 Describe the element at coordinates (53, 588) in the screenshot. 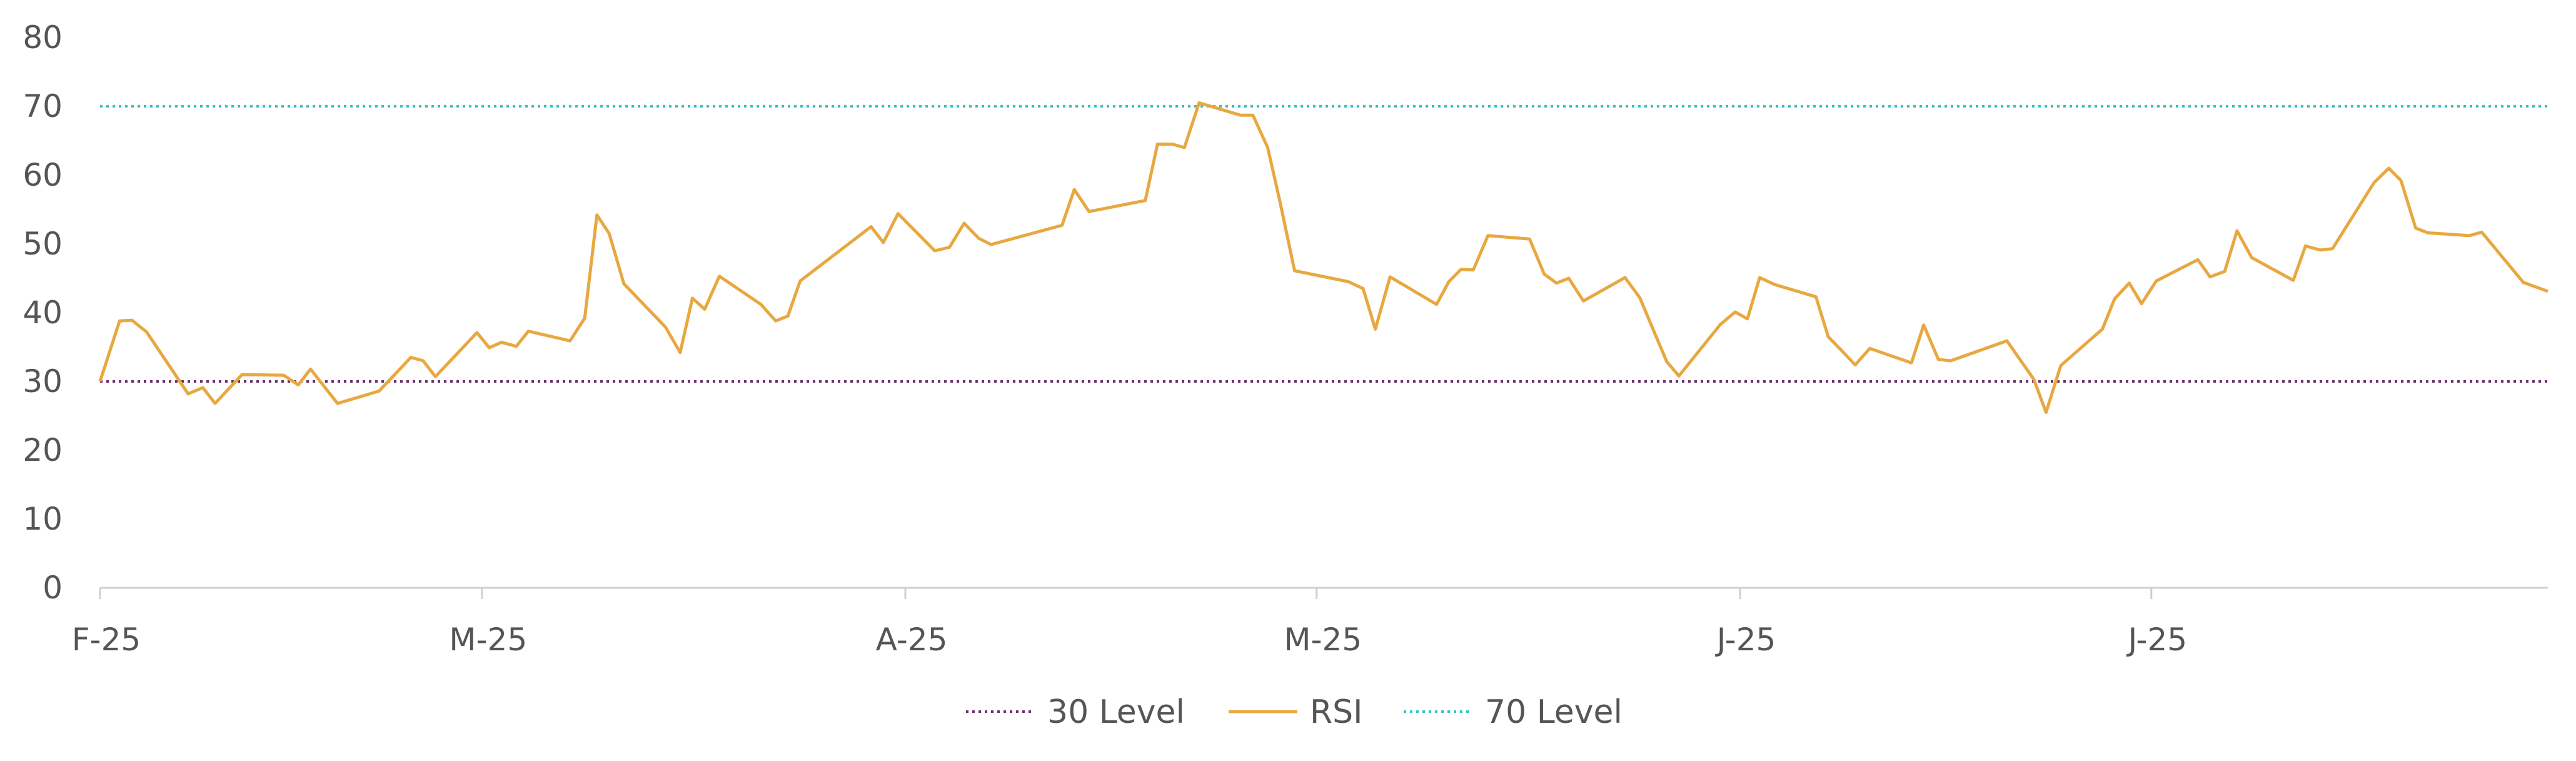

I see `y-tick-label: 0` at that location.